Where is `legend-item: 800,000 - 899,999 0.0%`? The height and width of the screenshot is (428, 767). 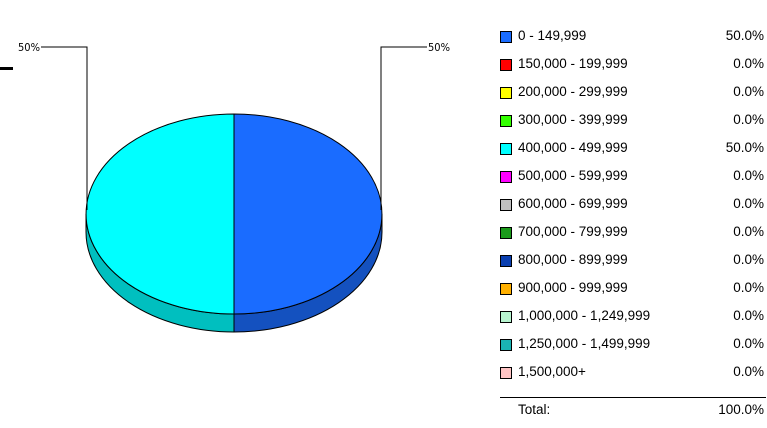
legend-item: 800,000 - 899,999 0.0% is located at coordinates (633, 265).